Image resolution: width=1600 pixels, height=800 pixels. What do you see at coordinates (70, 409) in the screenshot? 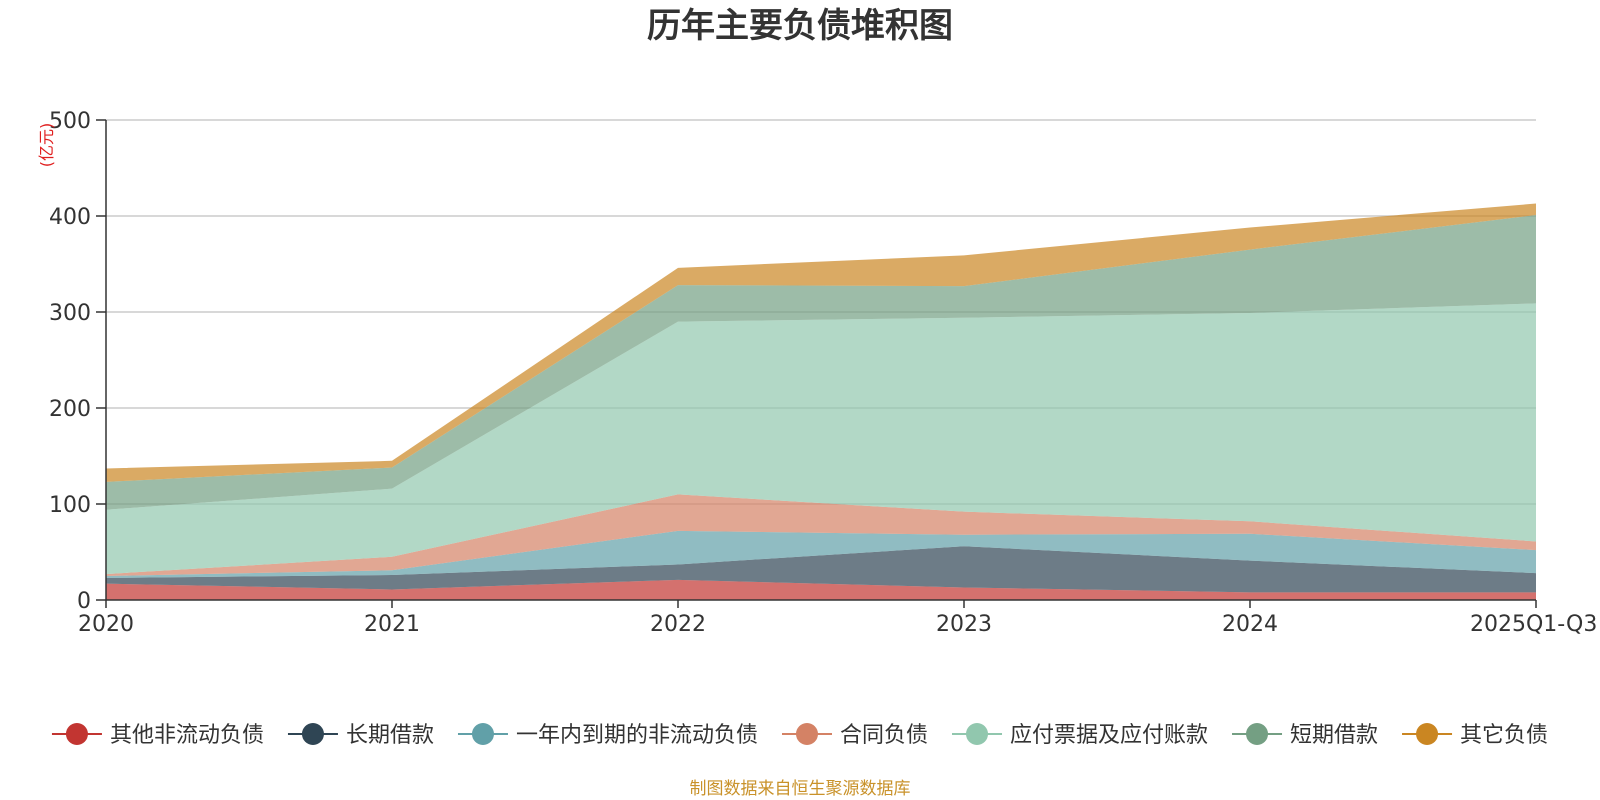
I see `y-tick-label: 200` at bounding box center [70, 409].